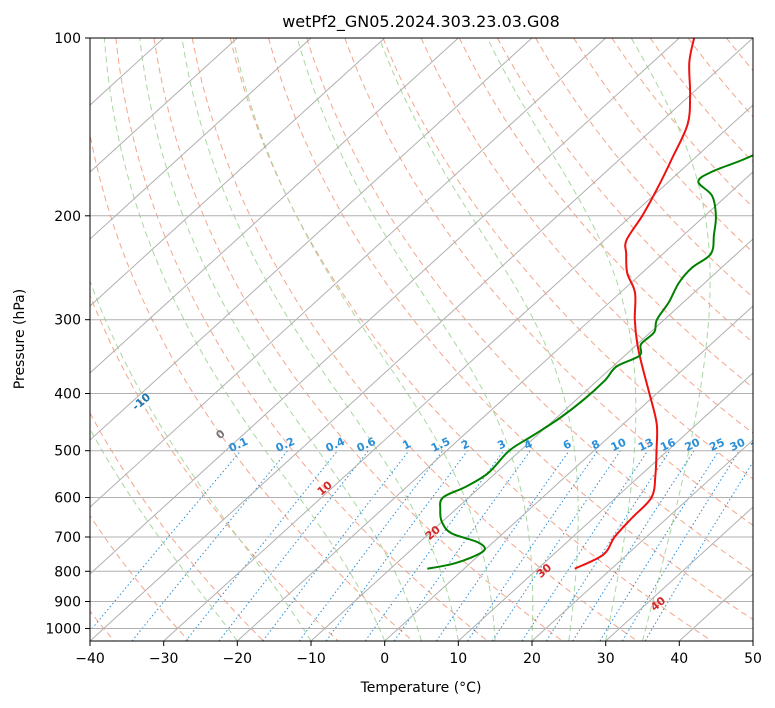  Describe the element at coordinates (619, 445) in the screenshot. I see `mixing-ratio-label: 10` at that location.